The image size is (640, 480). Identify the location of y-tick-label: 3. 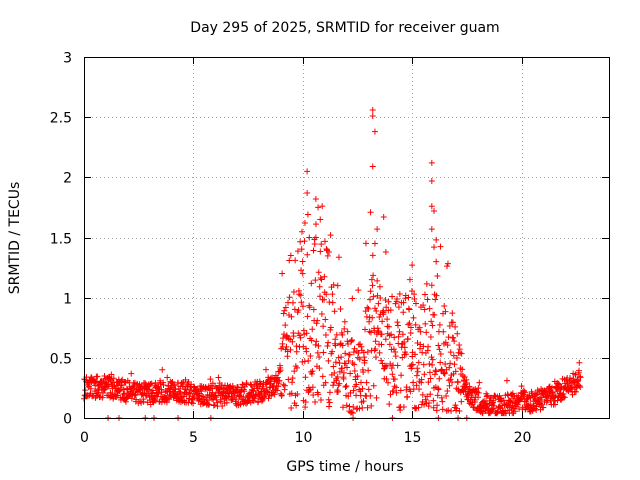
(67, 59).